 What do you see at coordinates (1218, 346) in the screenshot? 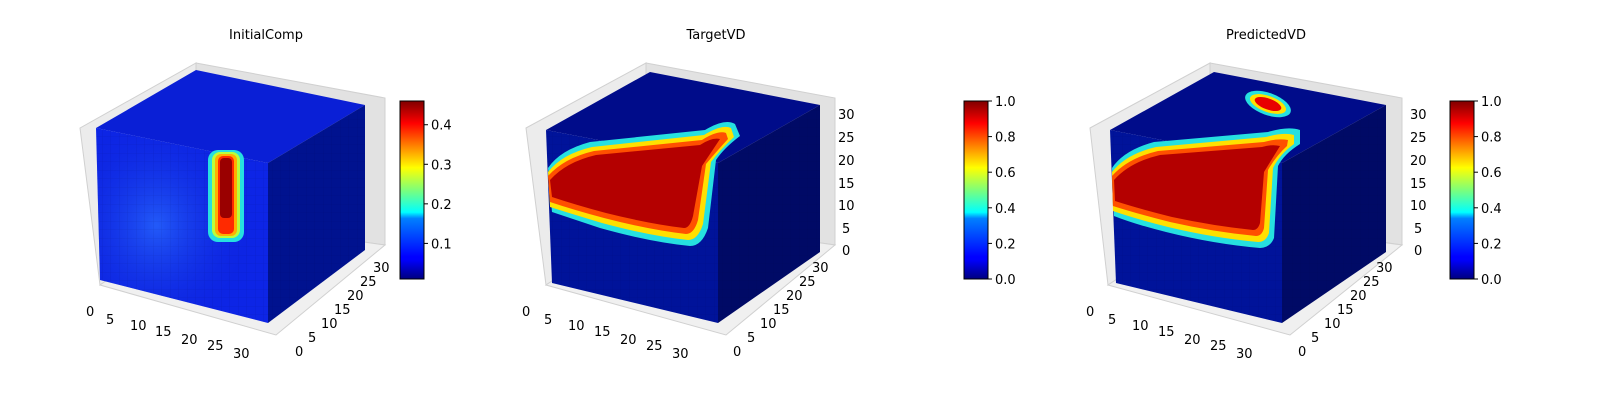
I see `x-tick: 25` at bounding box center [1218, 346].